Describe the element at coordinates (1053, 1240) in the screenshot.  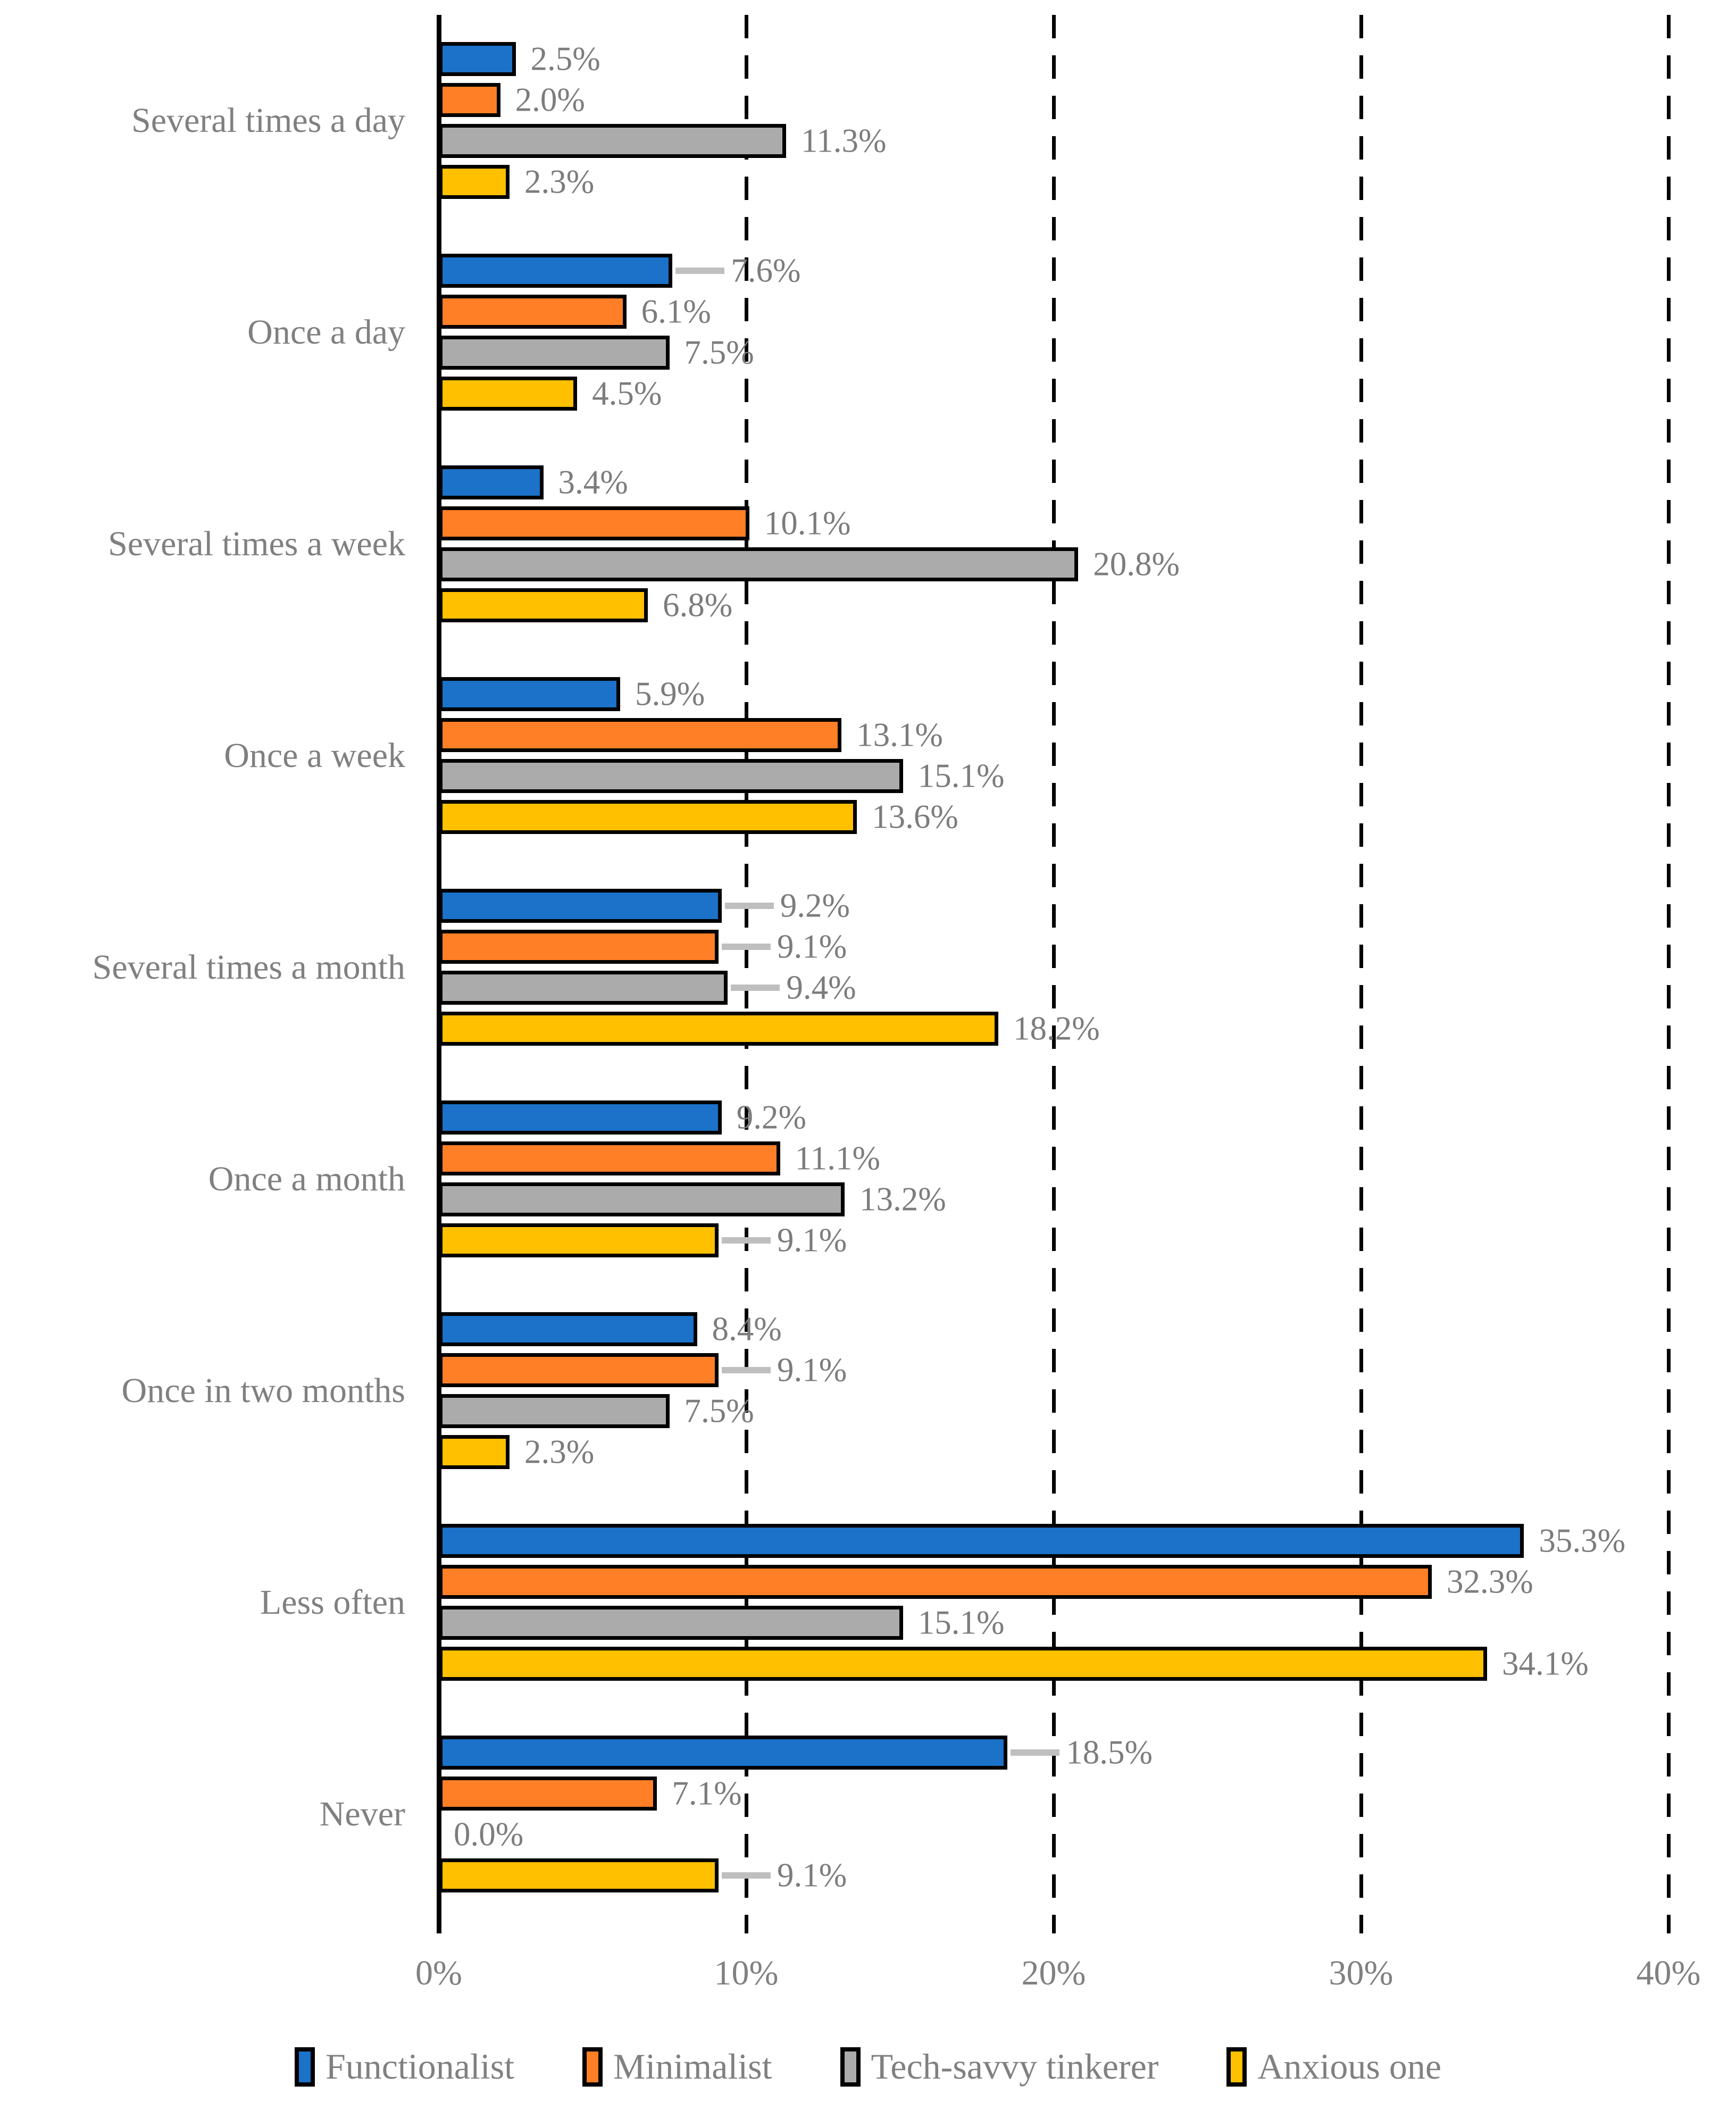
I see `bar-line: 9.1%` at that location.